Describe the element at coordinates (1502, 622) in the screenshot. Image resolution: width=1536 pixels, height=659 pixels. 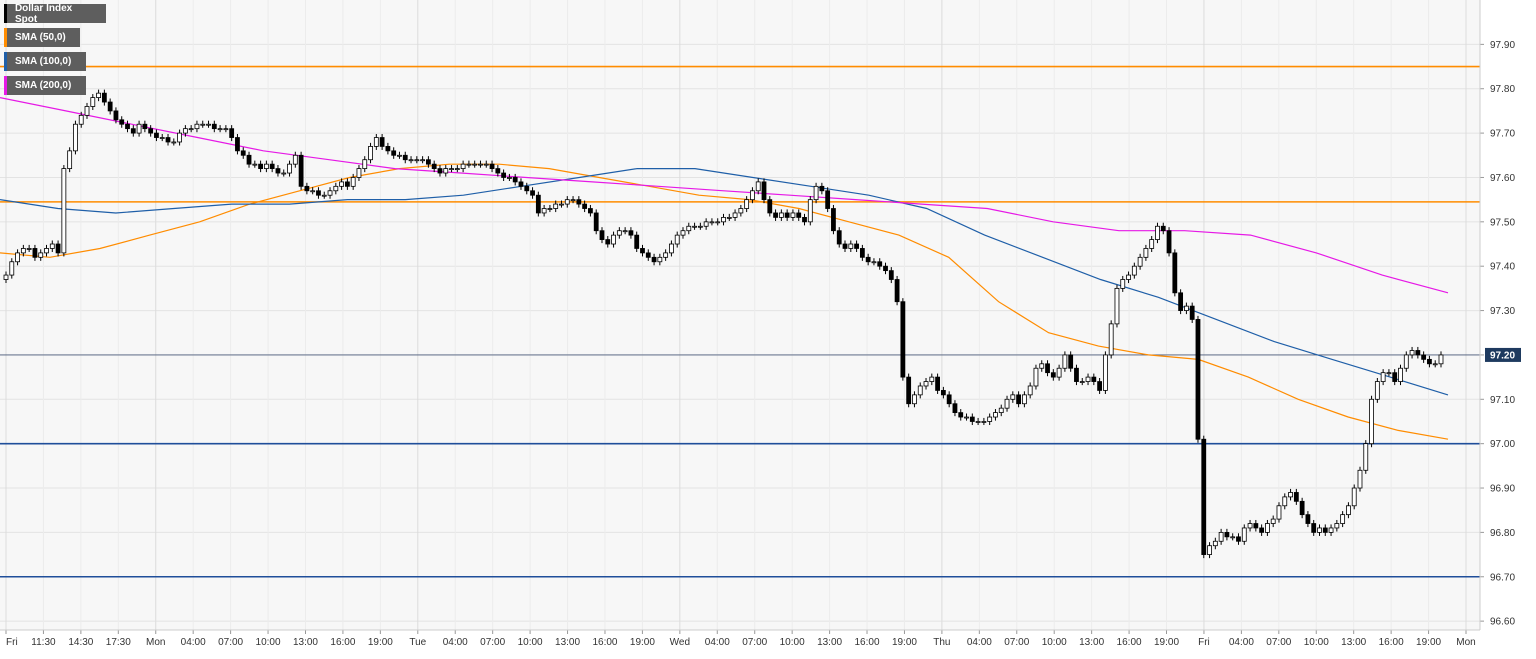
I see `y-tick-label: 96.60` at that location.